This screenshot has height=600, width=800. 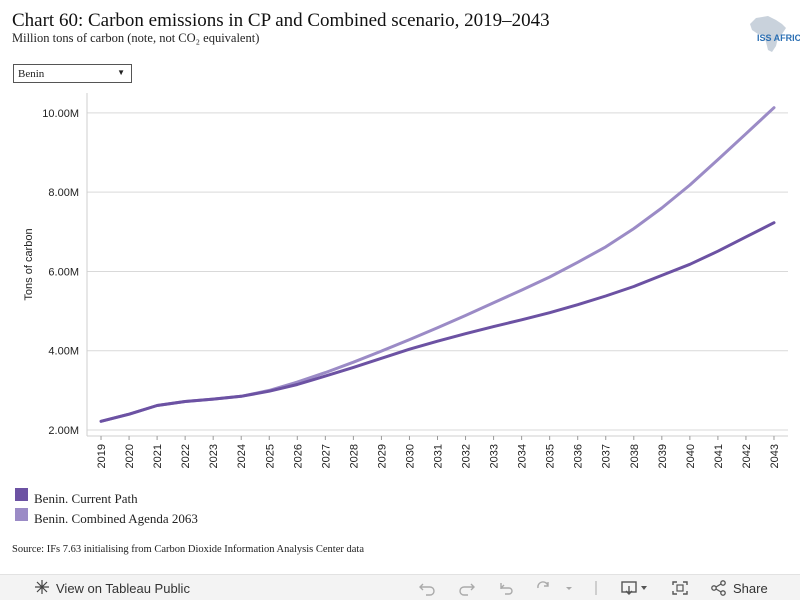 I want to click on y-axis-title: Tons of carbon, so click(x=29, y=264).